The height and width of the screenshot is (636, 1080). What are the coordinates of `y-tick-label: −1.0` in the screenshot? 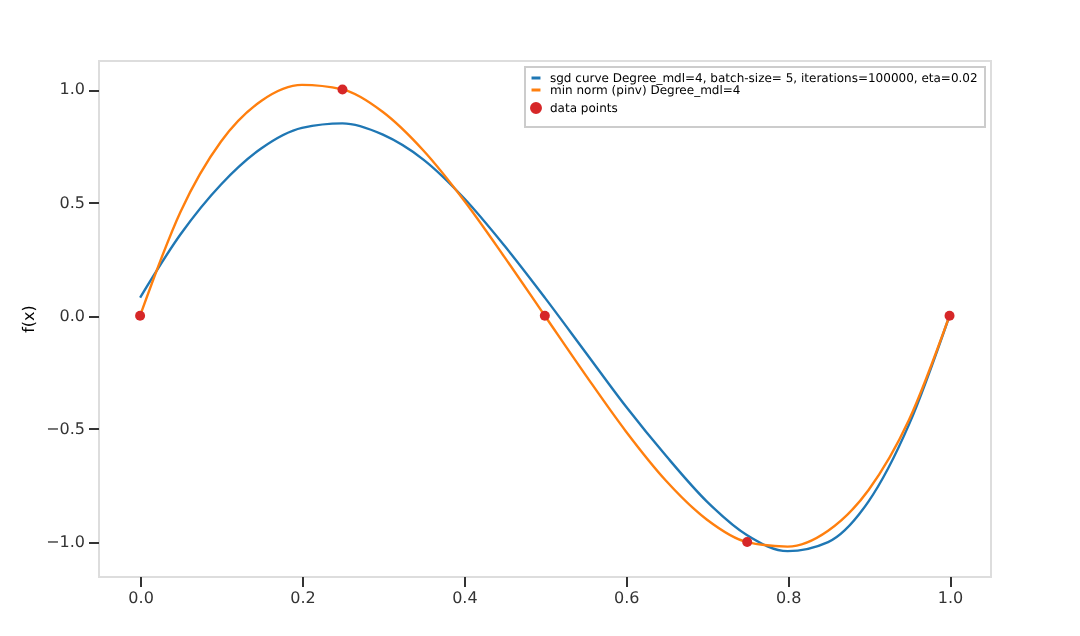 It's located at (65, 542).